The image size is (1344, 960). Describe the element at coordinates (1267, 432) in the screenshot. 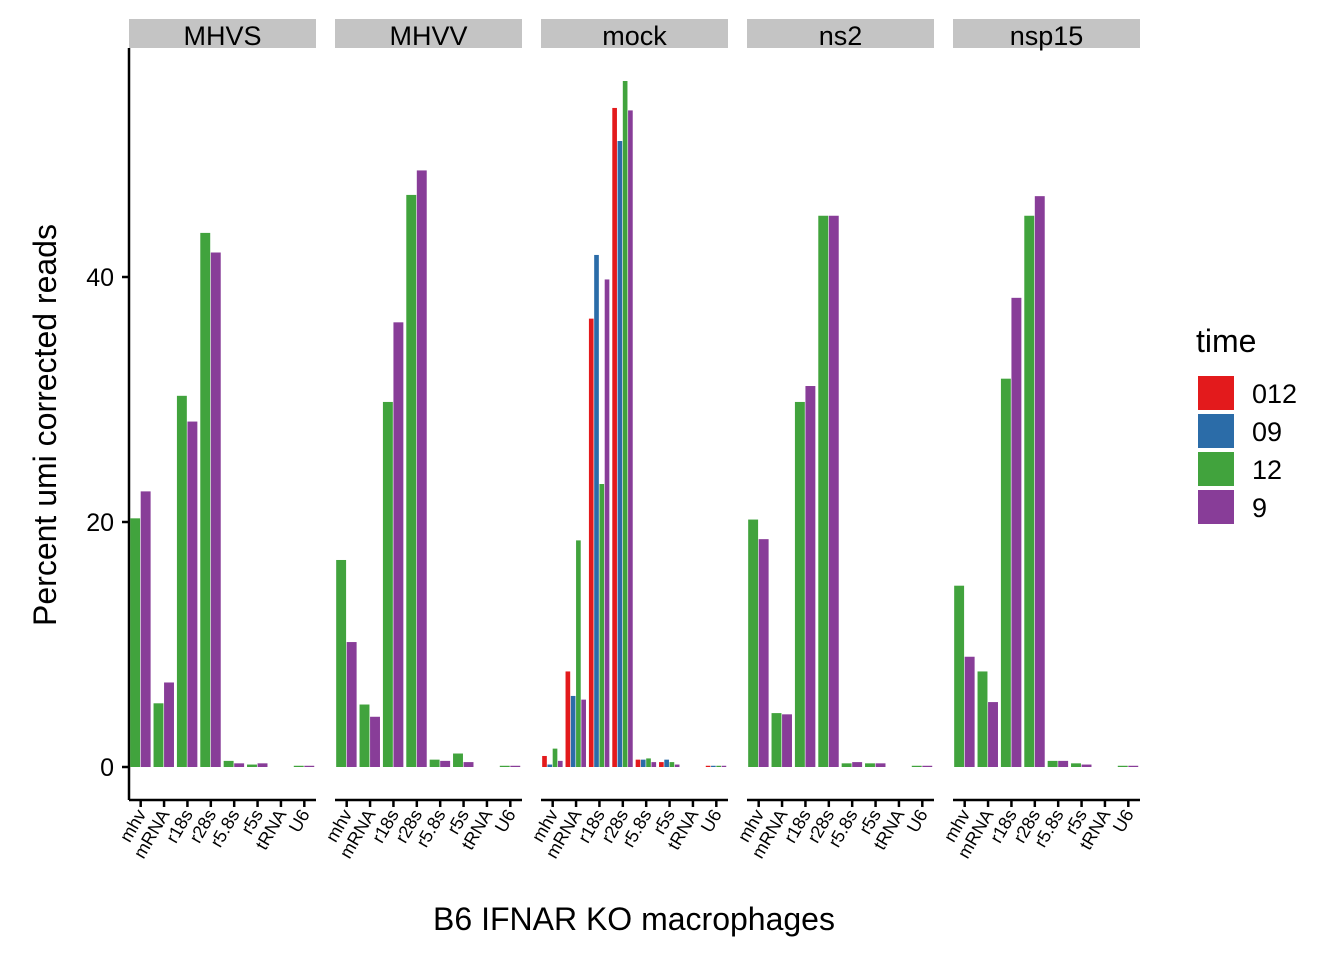

I see `legend-key-label: 09` at that location.